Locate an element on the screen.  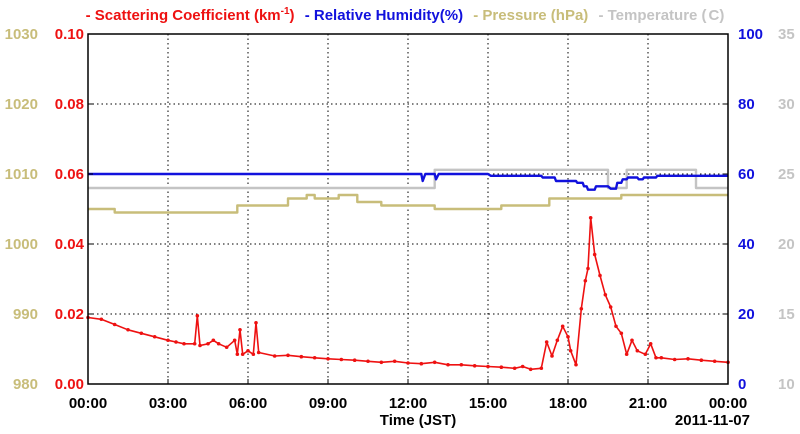
humidity-tick-label: 100 is located at coordinates (750, 34).